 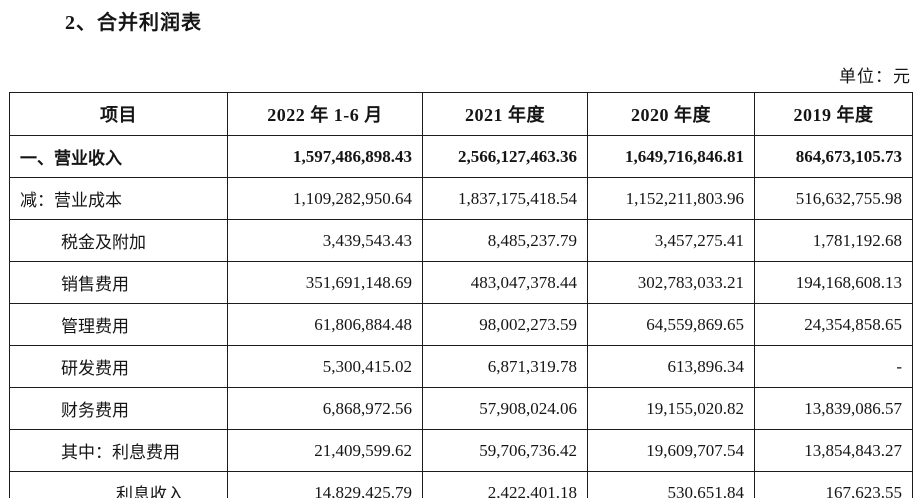 I want to click on row-value: 6,868,972.56, so click(x=325, y=408).